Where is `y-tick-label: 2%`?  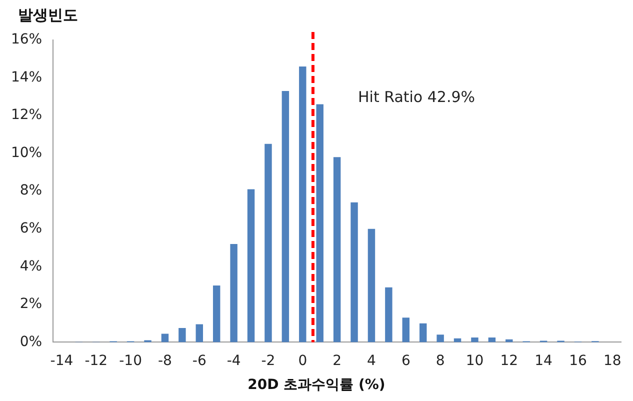
y-tick-label: 2% is located at coordinates (31, 304).